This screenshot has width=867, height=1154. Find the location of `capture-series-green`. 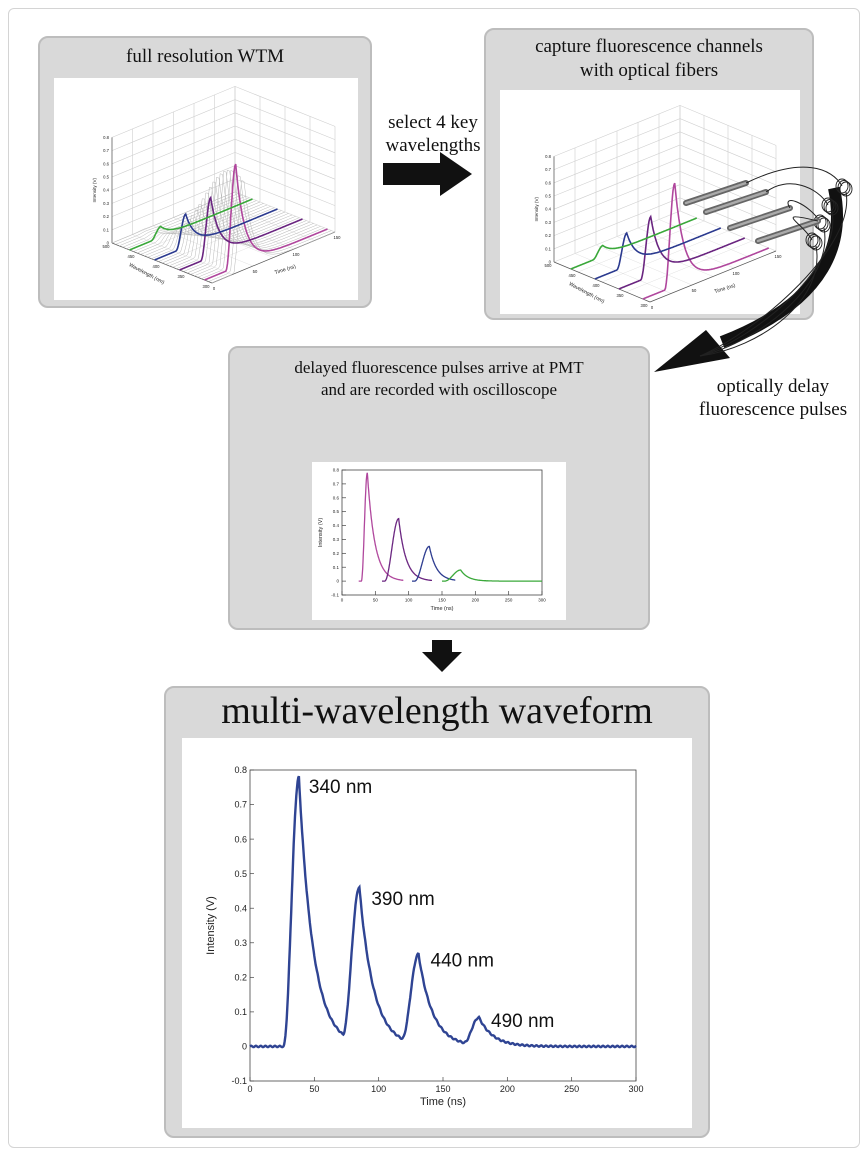

capture-series-green is located at coordinates (634, 243).